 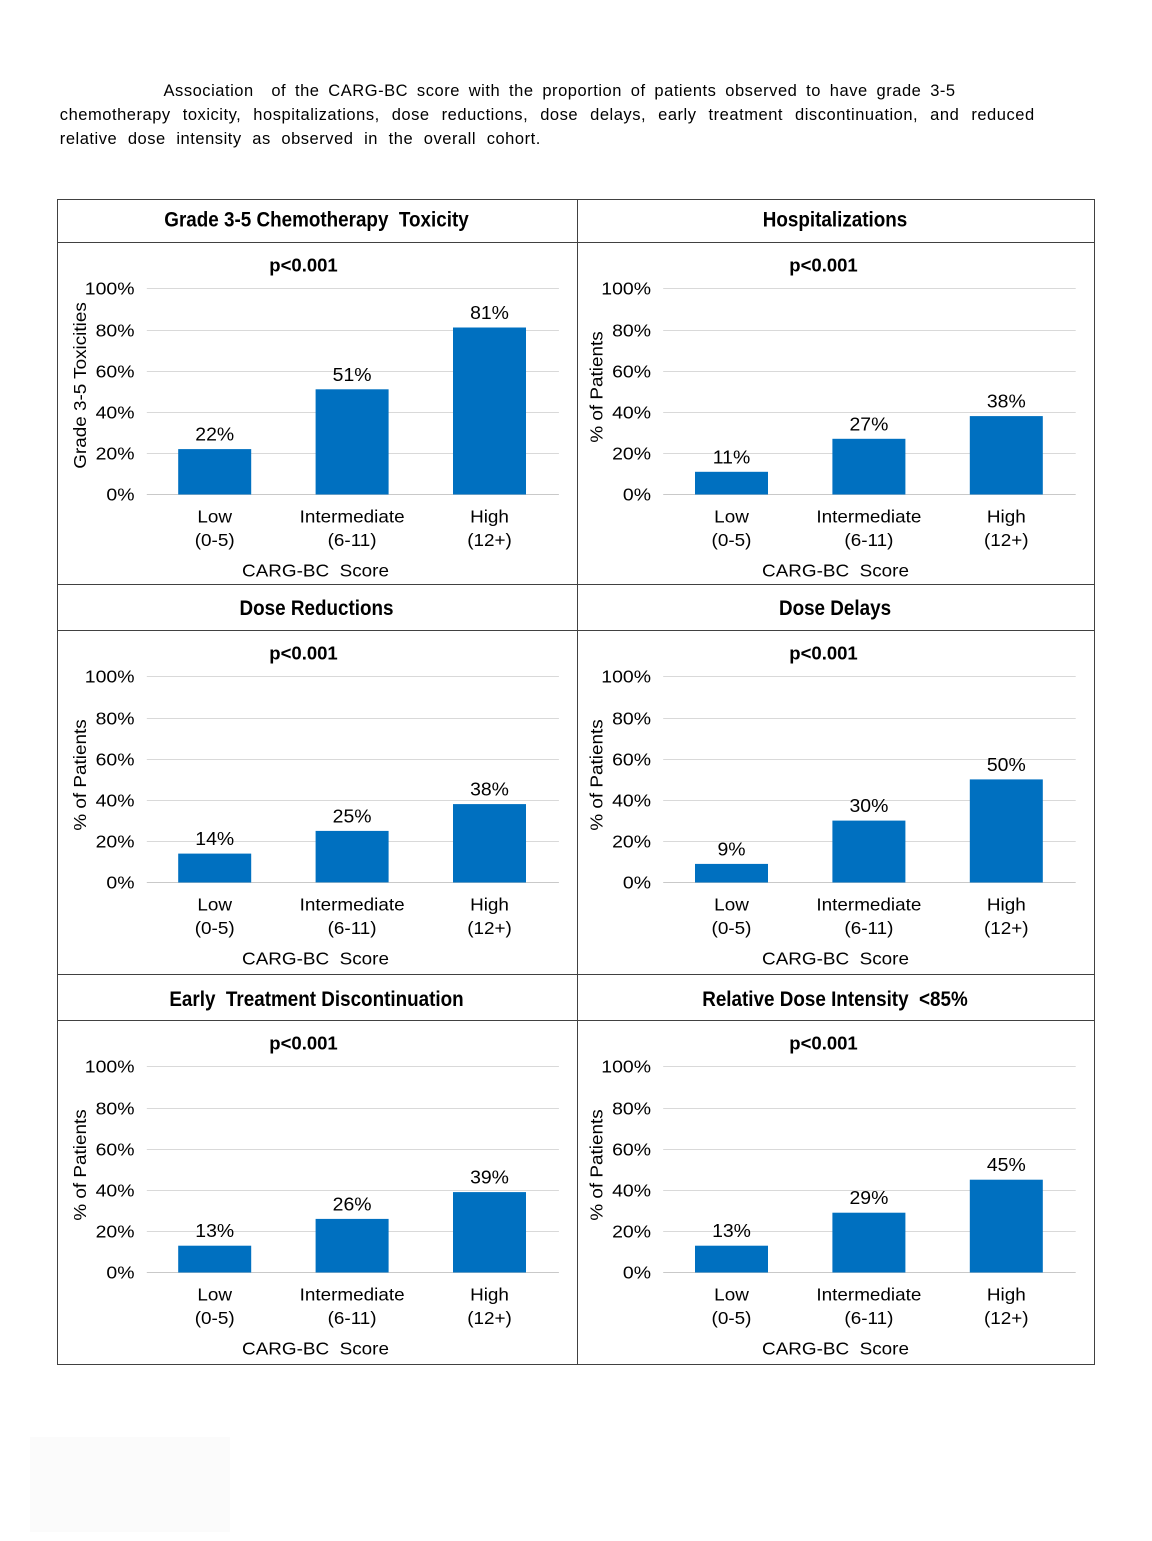 What do you see at coordinates (352, 1205) in the screenshot?
I see `svg-text: 26%` at bounding box center [352, 1205].